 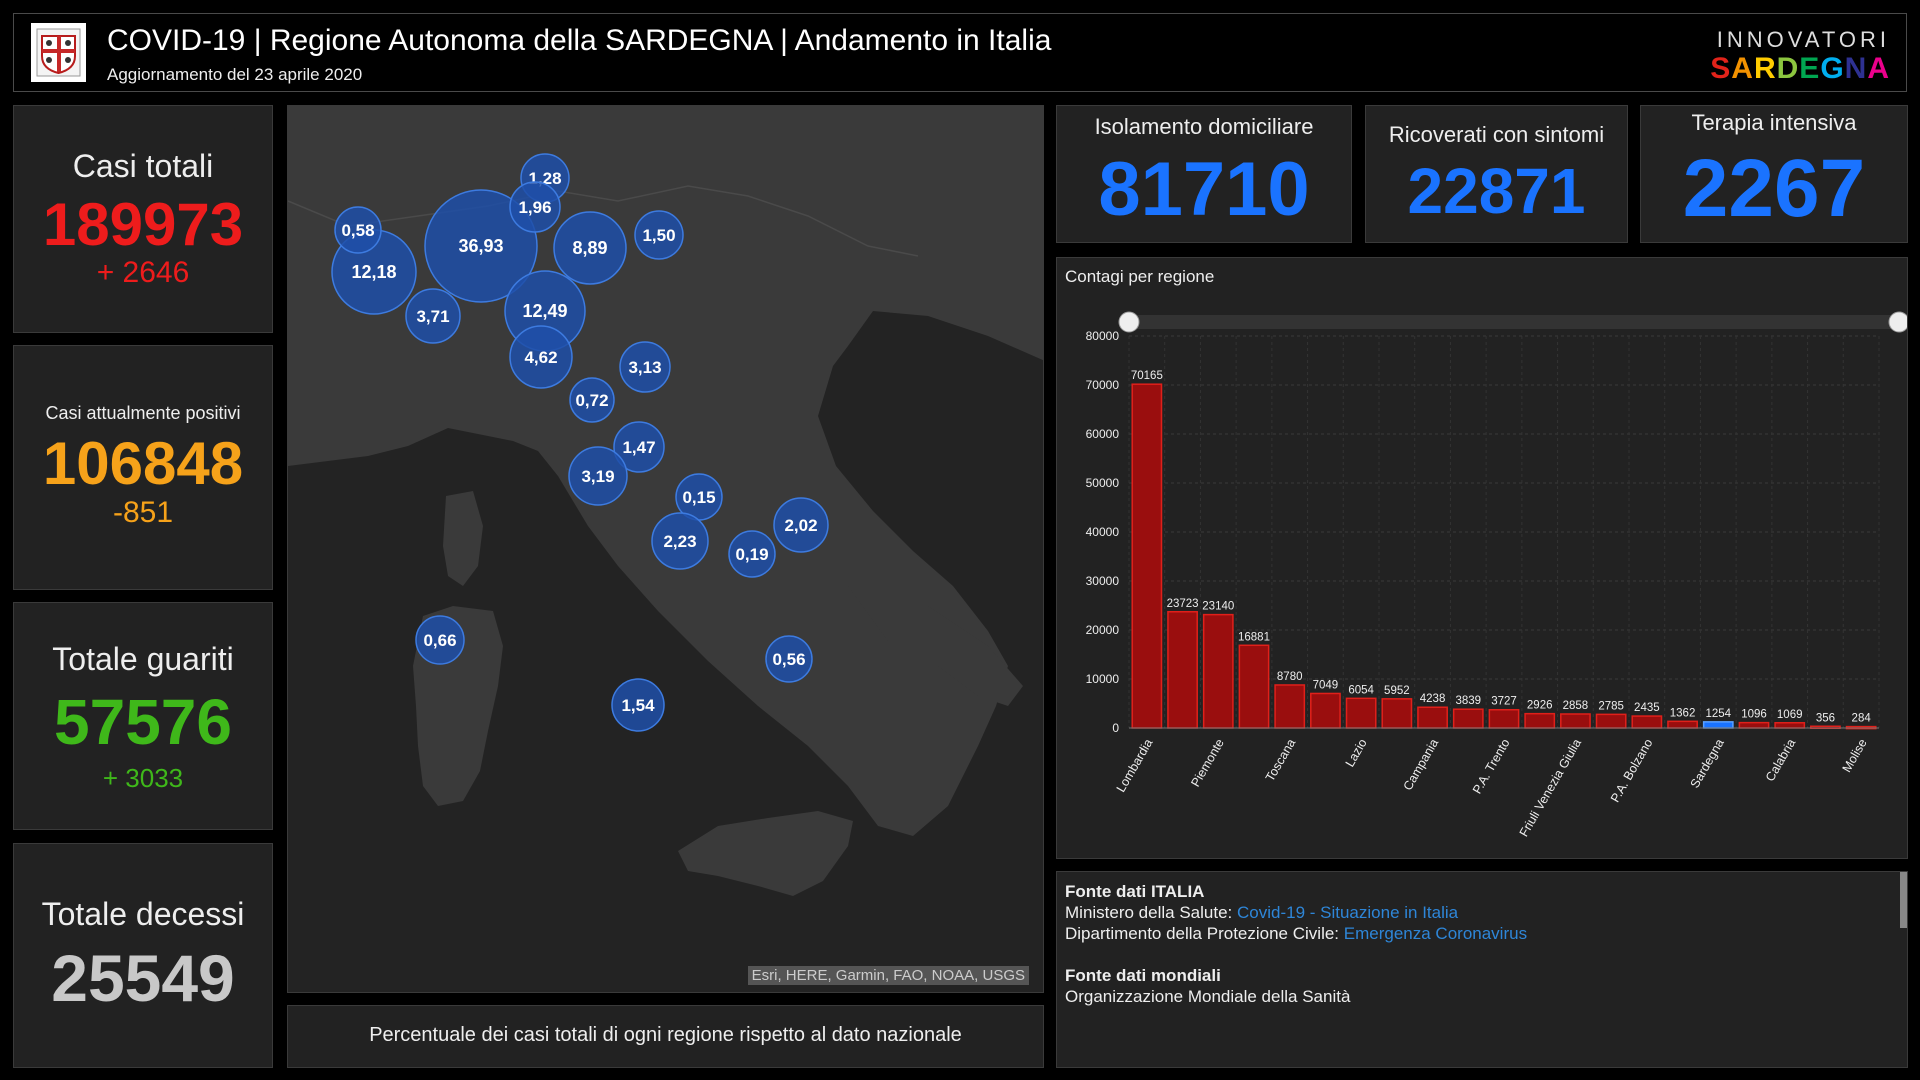 I want to click on map-bubble-label: 0,58, so click(x=357, y=230).